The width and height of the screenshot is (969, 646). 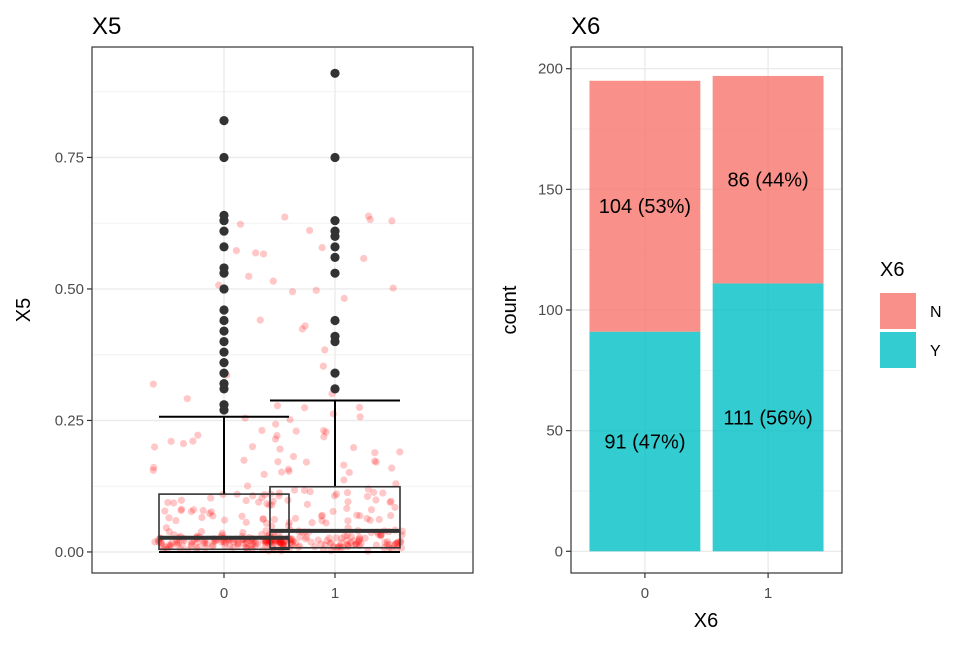 I want to click on y-tick-label: 100, so click(x=550, y=310).